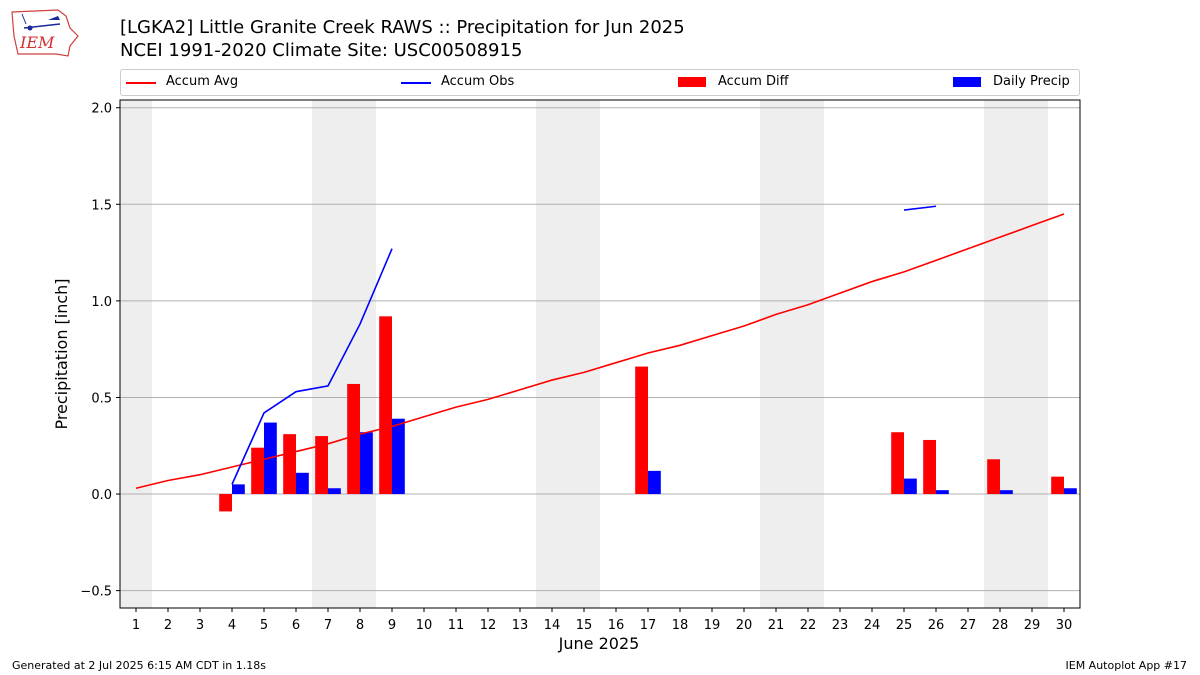  Describe the element at coordinates (37, 42) in the screenshot. I see `logo-text: IEM` at that location.